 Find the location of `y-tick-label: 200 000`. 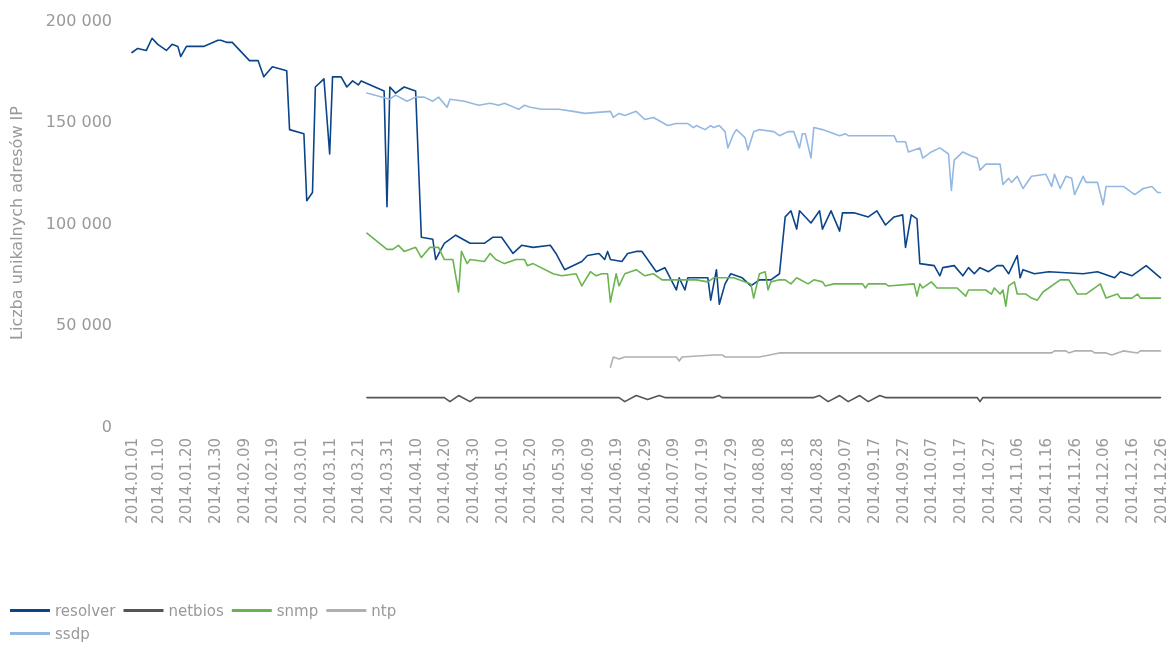

y-tick-label: 200 000 is located at coordinates (78, 20).